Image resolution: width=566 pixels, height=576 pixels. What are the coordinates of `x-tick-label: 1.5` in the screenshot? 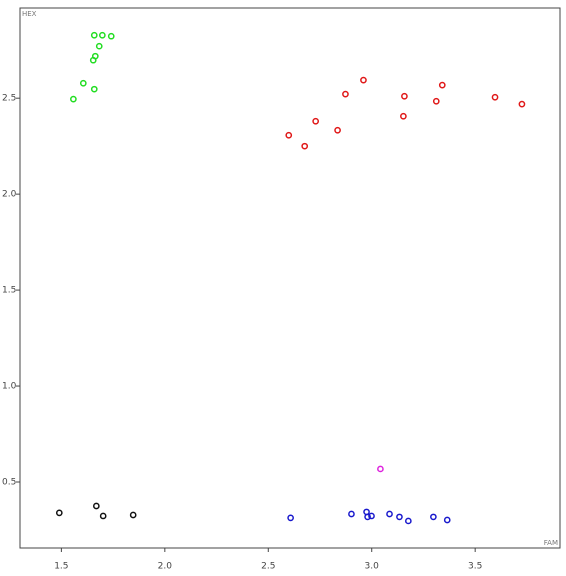 It's located at (61, 567).